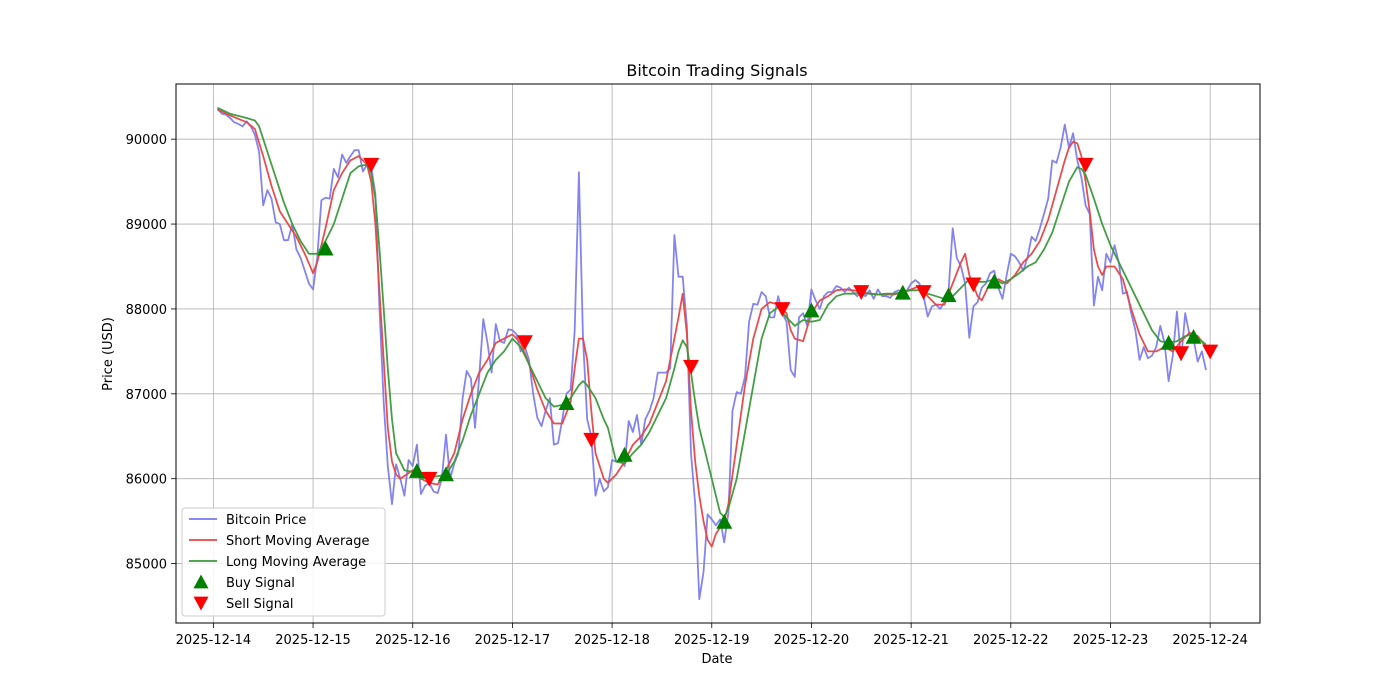 This screenshot has height=700, width=1400. What do you see at coordinates (146, 565) in the screenshot?
I see `y-tick-label: 85000` at bounding box center [146, 565].